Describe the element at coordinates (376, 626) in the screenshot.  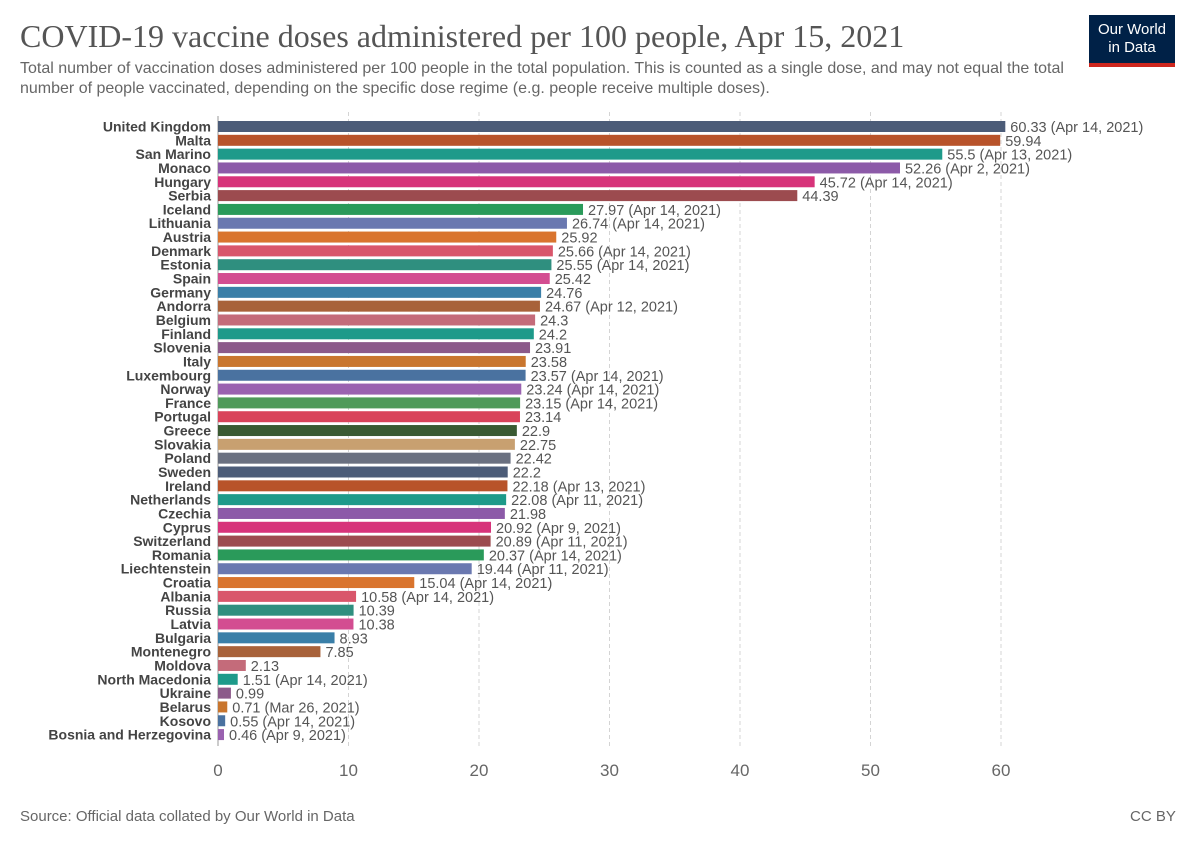
I see `value-label: 10.38` at that location.